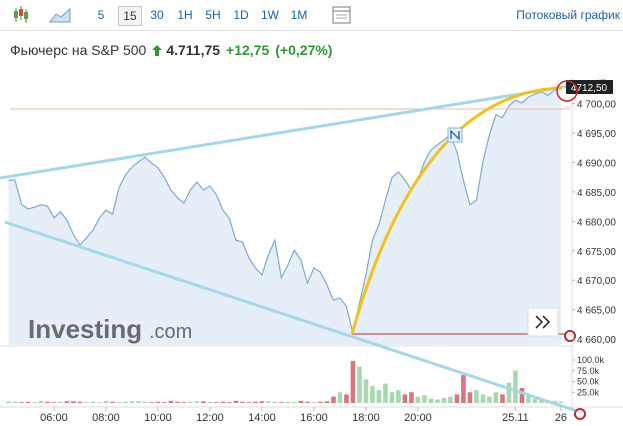  What do you see at coordinates (85, 329) in the screenshot?
I see `watermark-brand: Investing` at bounding box center [85, 329].